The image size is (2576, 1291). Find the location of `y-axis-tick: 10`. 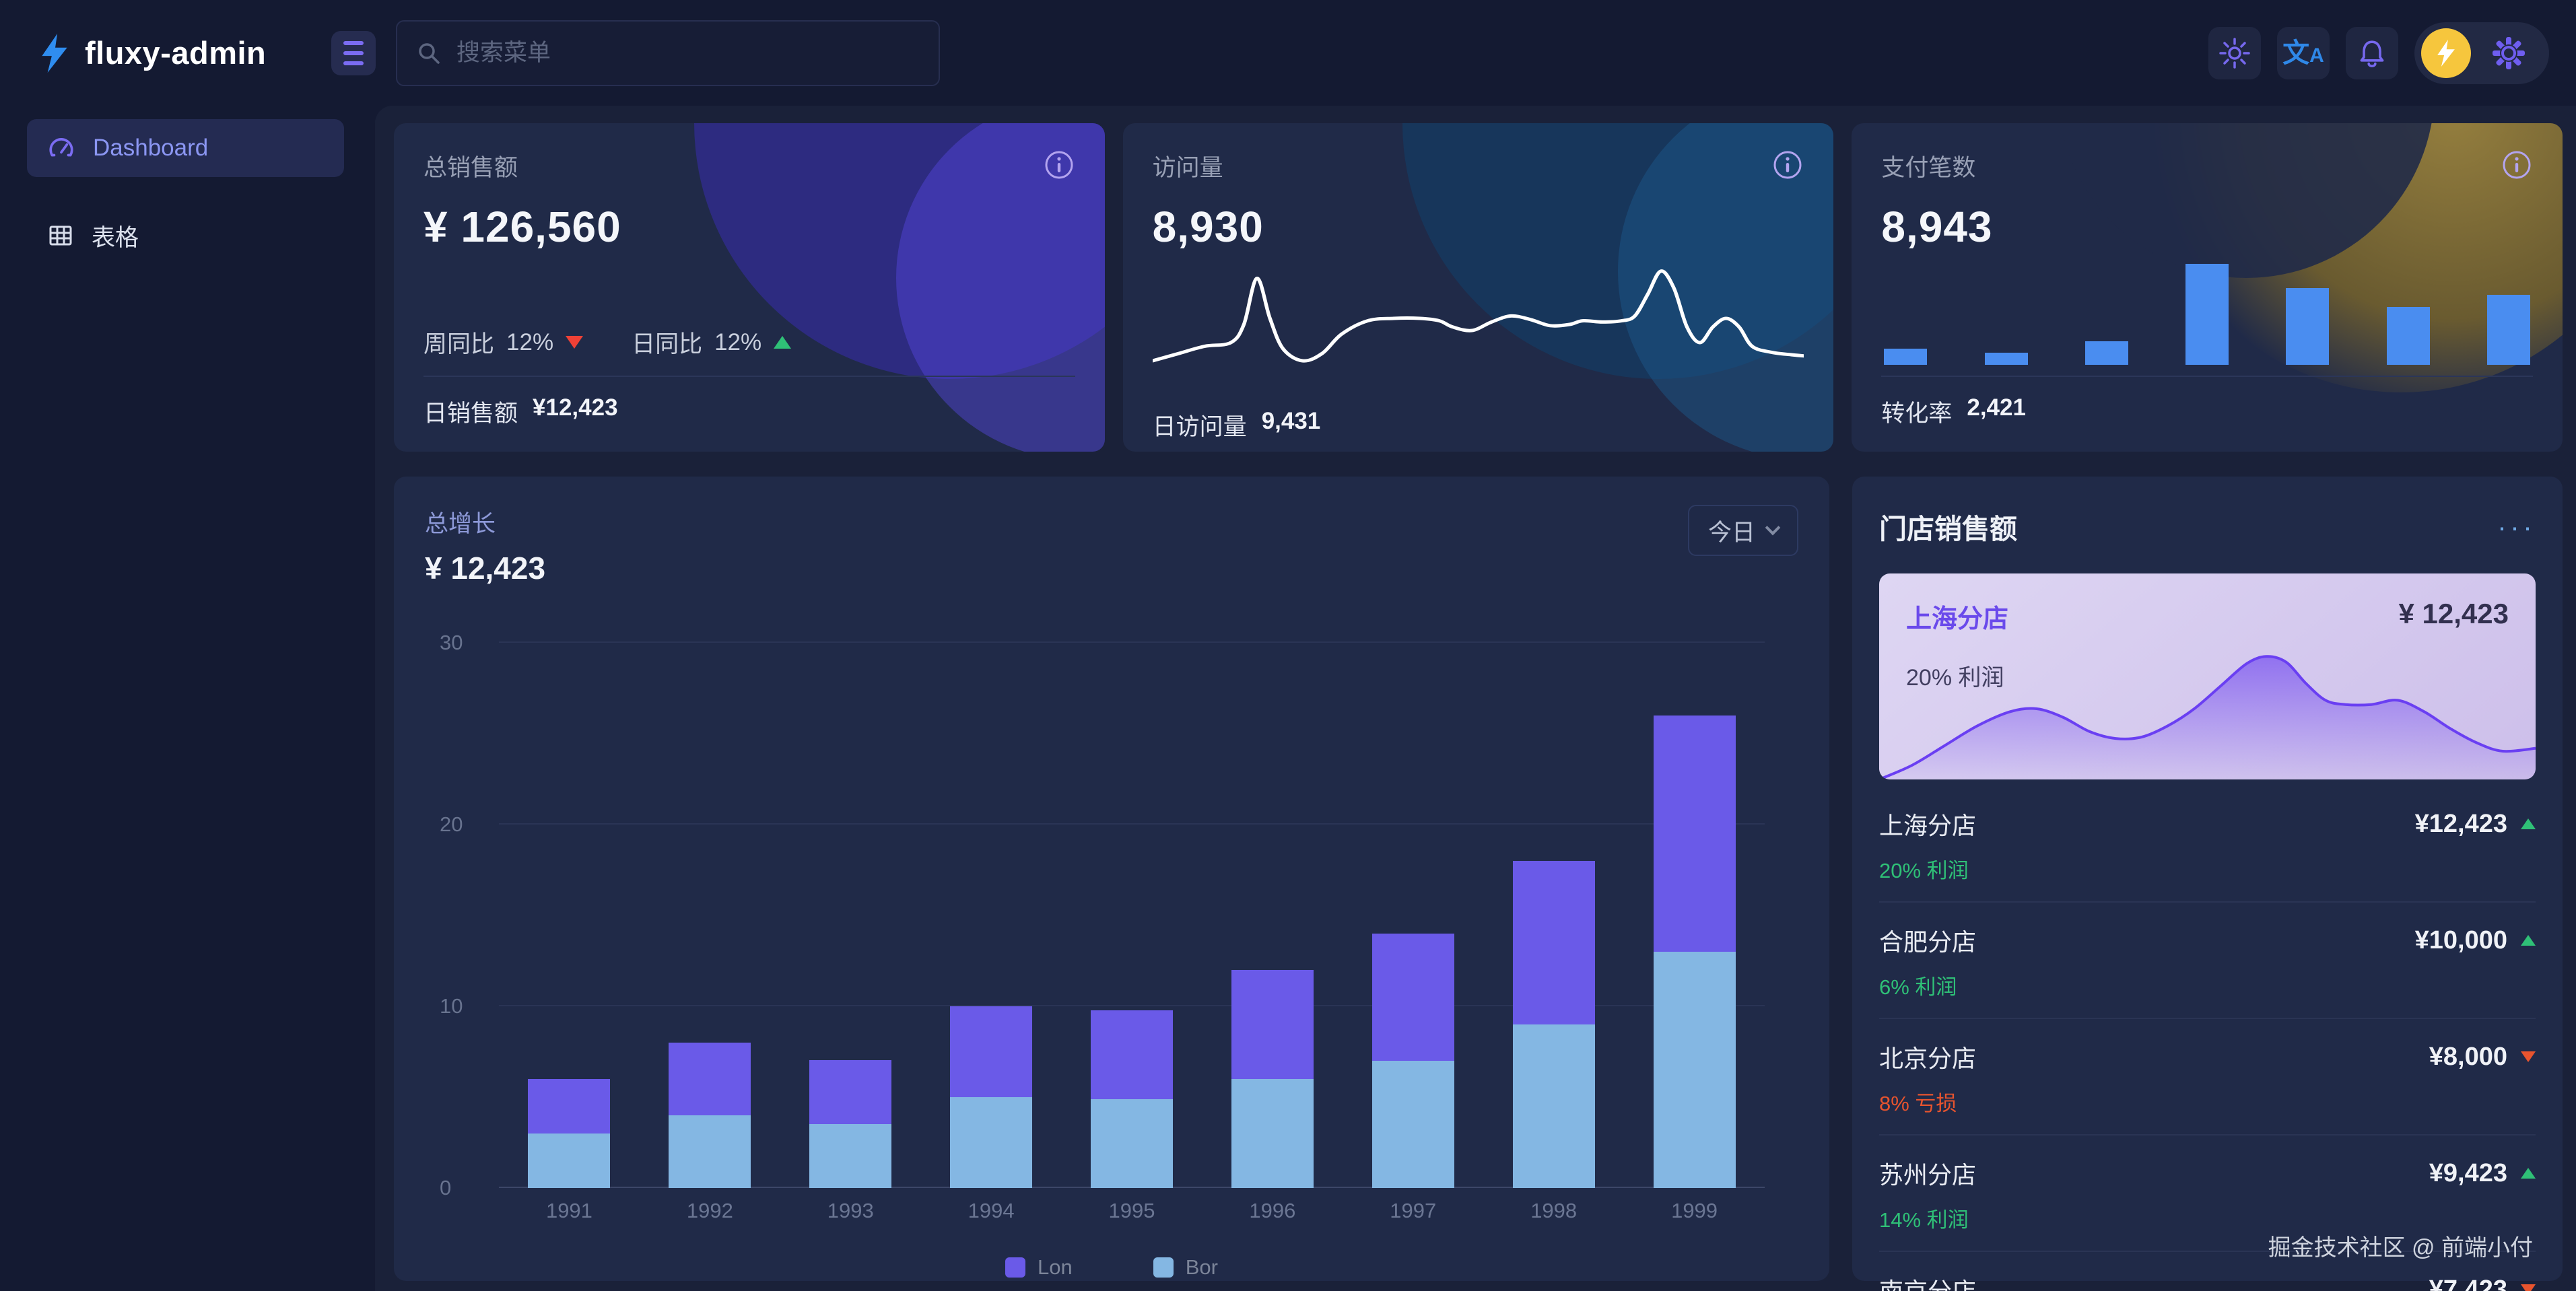

y-axis-tick: 10 is located at coordinates (451, 1006).